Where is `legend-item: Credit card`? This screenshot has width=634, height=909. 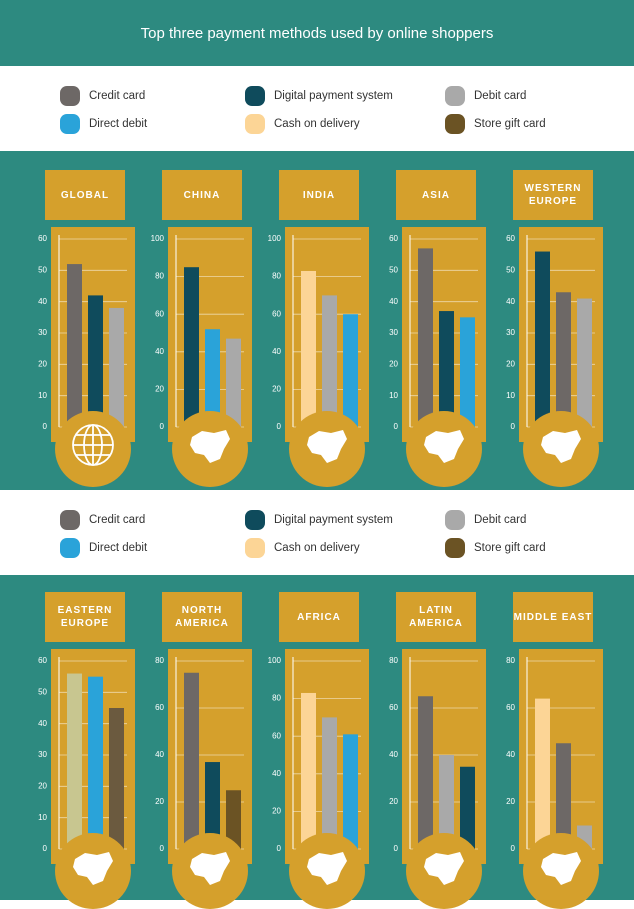
legend-item: Credit card is located at coordinates (102, 520).